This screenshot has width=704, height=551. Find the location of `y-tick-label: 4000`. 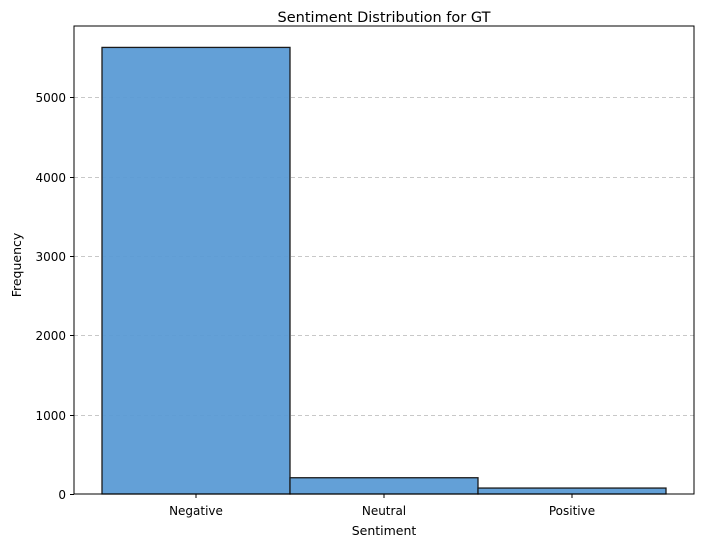

y-tick-label: 4000 is located at coordinates (50, 178).